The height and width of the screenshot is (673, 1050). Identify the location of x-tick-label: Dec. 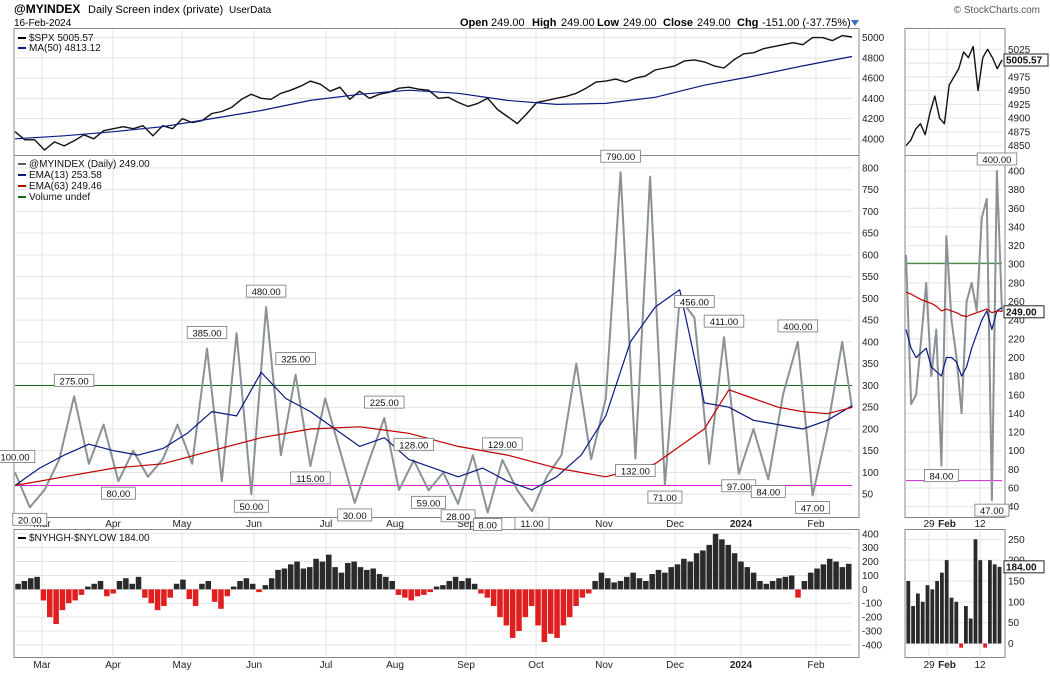
(675, 665).